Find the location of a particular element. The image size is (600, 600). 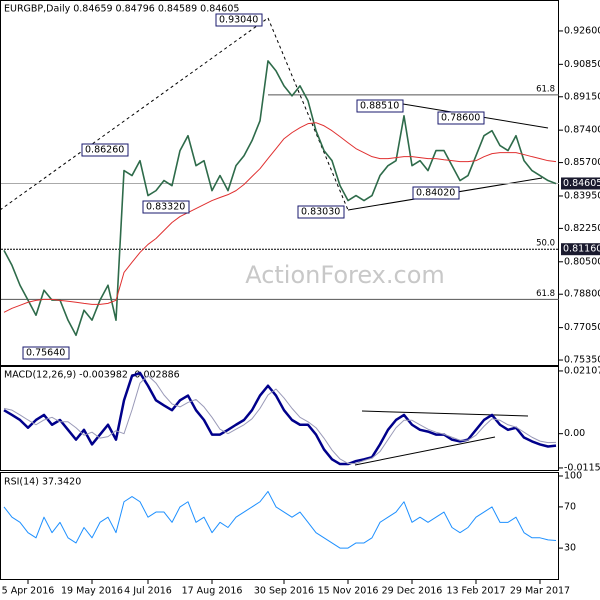

y-tick-label: 0.87400 is located at coordinates (582, 130).